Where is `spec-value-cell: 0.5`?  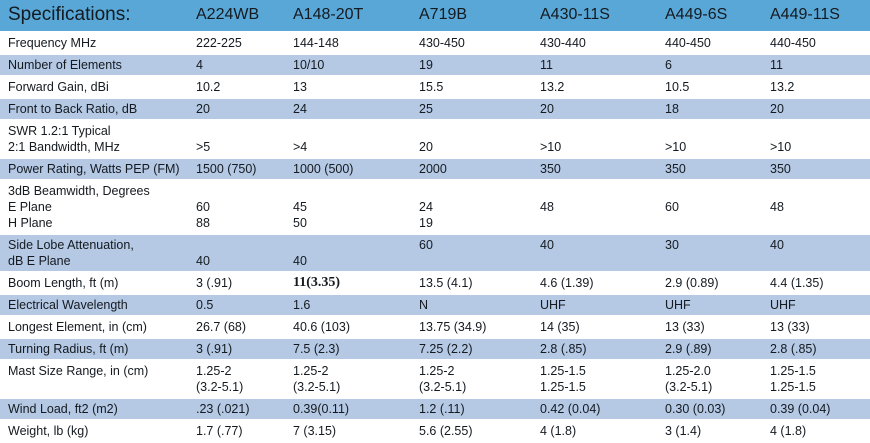
spec-value-cell: 0.5 is located at coordinates (244, 305).